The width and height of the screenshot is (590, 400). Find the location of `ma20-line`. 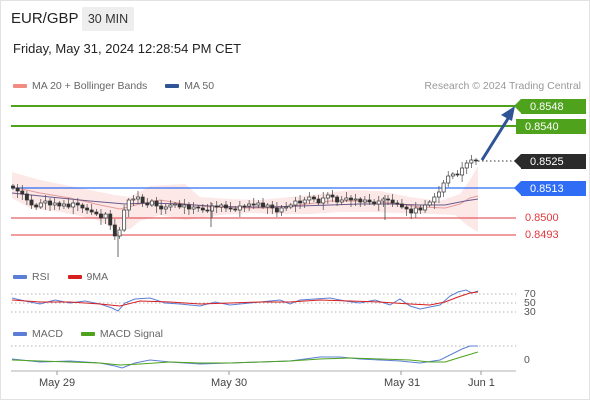

ma20-line is located at coordinates (245, 198).